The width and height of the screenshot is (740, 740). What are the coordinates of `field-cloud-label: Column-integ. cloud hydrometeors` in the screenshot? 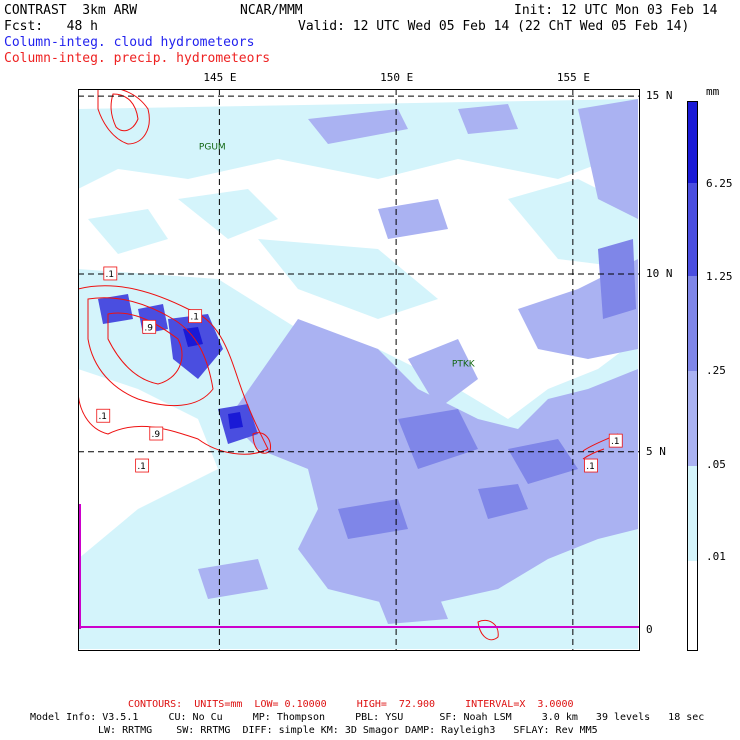 It's located at (129, 42).